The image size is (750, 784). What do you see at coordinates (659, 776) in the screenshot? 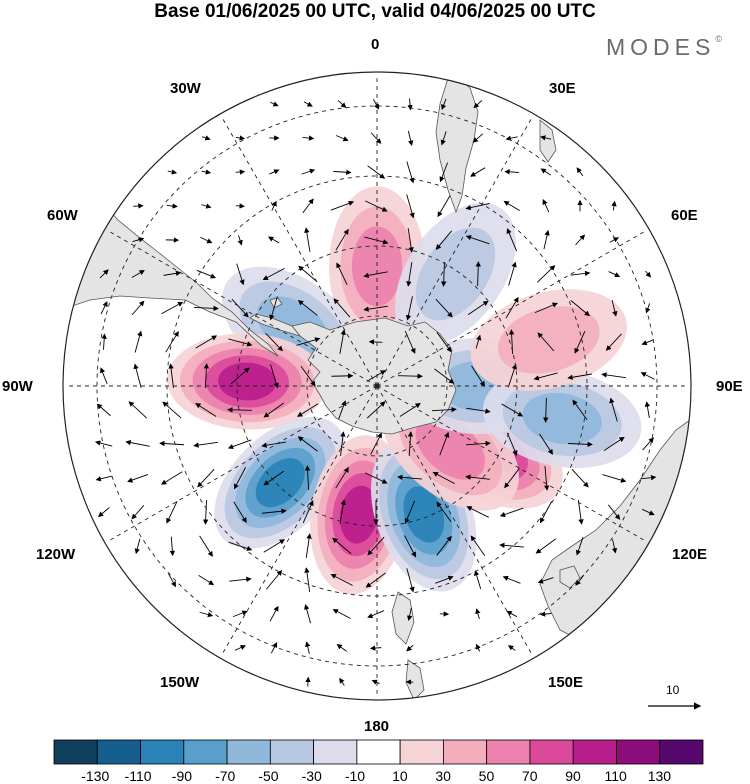
I see `colorbar-tick-label: 130` at bounding box center [659, 776].